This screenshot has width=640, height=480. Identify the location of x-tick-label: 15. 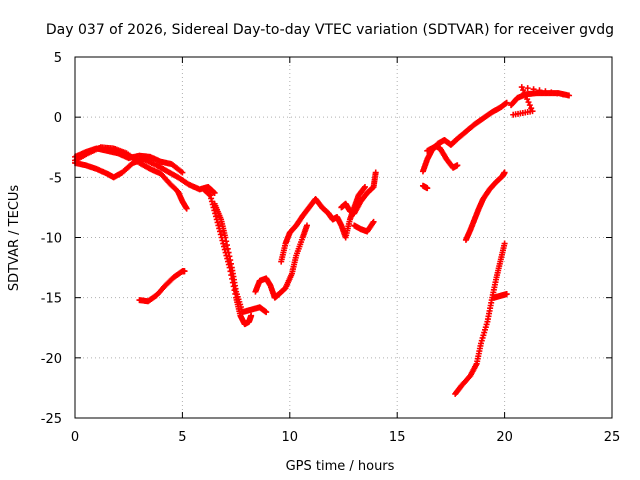
(397, 437).